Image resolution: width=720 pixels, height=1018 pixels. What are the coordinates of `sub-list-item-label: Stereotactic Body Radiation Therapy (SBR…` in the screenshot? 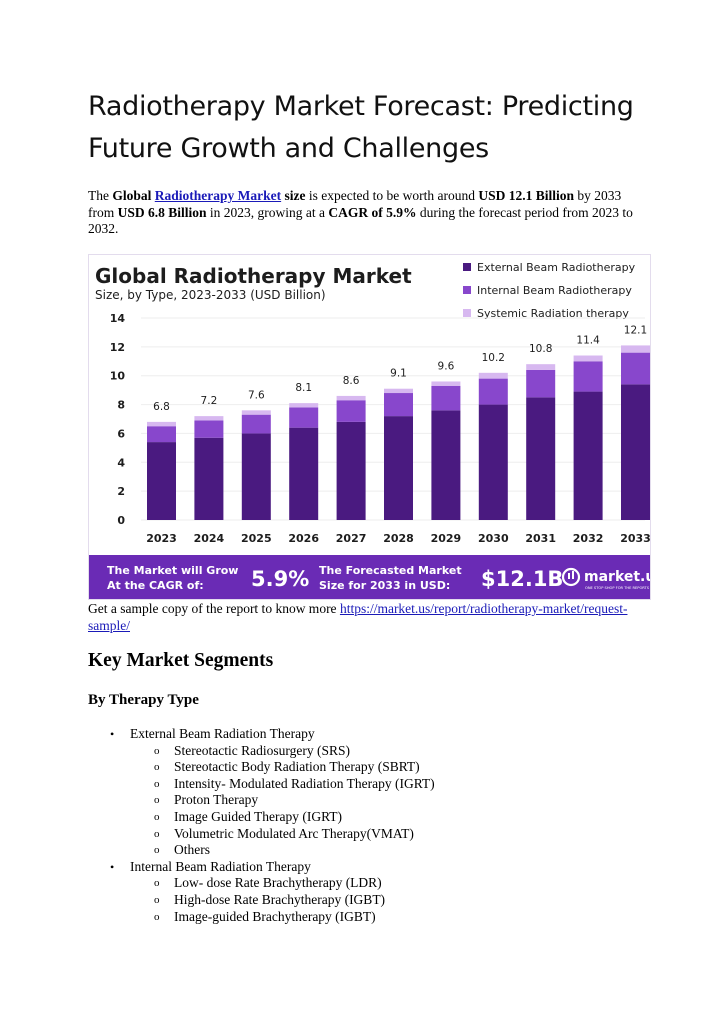 It's located at (297, 767).